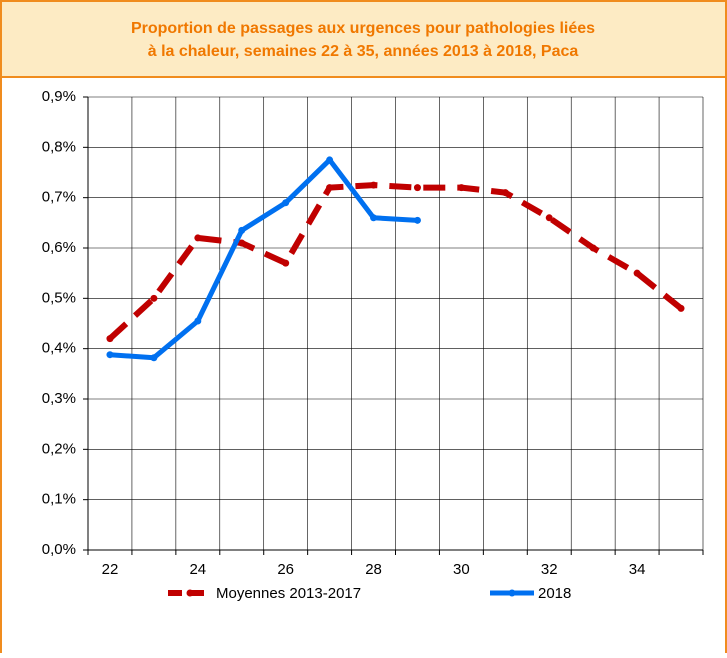 The image size is (727, 658). I want to click on x-tick-label: 22, so click(110, 569).